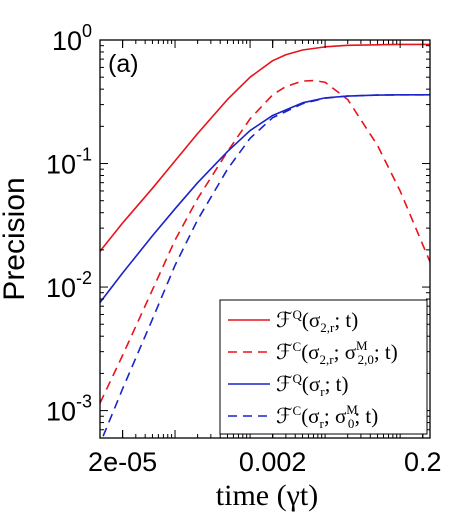 This screenshot has width=474, height=517. What do you see at coordinates (317, 321) in the screenshot?
I see `legend-entry-1: ℱQ(σ2,r; t)` at bounding box center [317, 321].